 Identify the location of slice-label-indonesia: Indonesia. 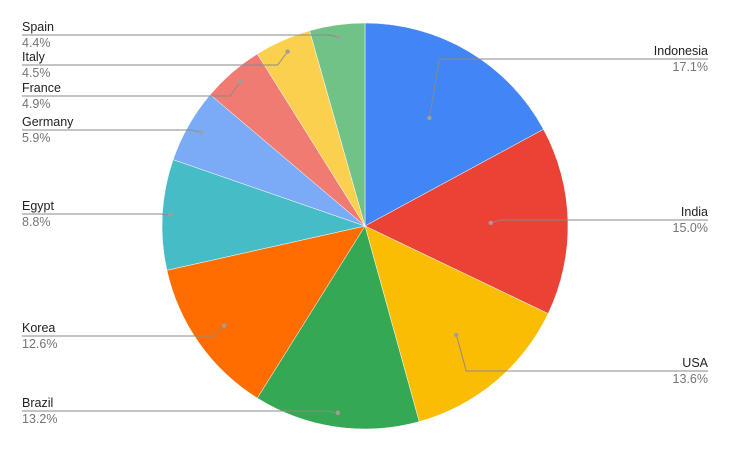
(681, 51).